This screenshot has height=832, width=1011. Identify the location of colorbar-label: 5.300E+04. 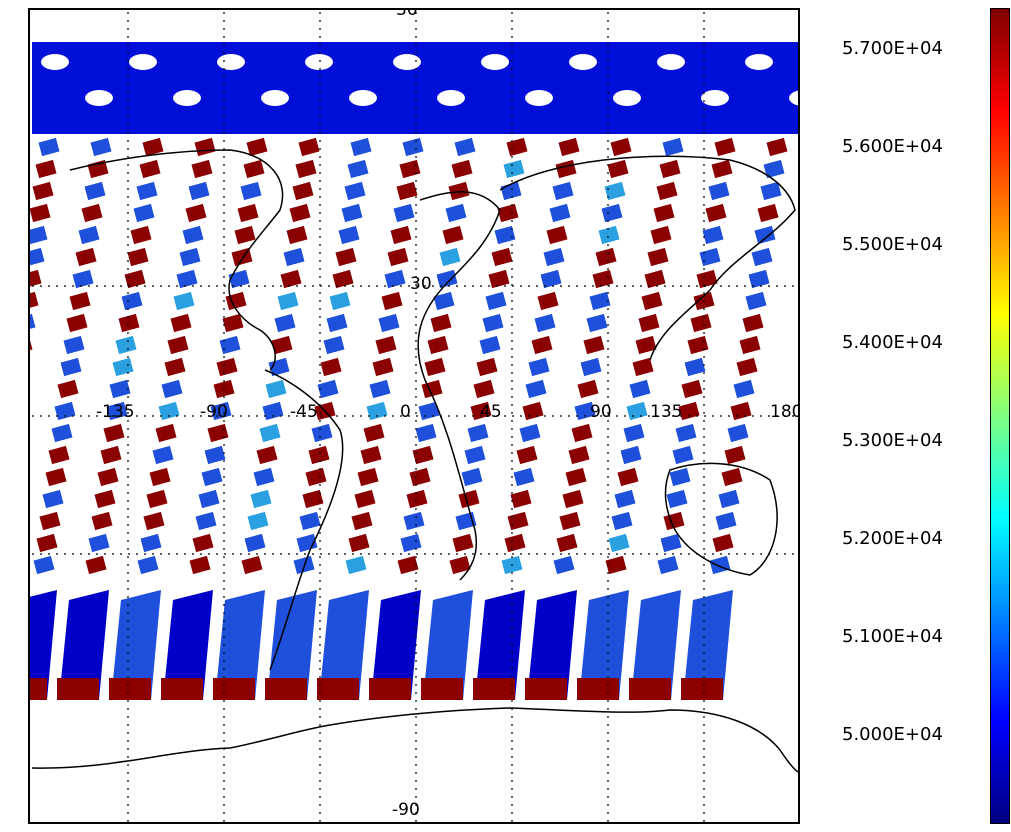
(892, 440).